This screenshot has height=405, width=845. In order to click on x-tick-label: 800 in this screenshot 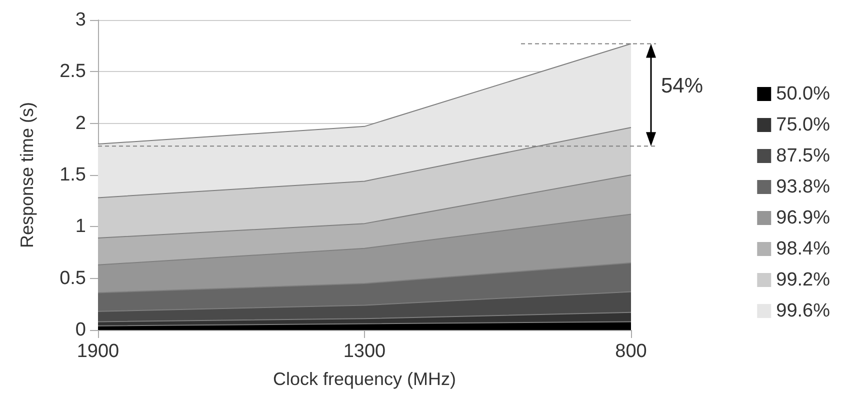, I will do `click(631, 351)`.